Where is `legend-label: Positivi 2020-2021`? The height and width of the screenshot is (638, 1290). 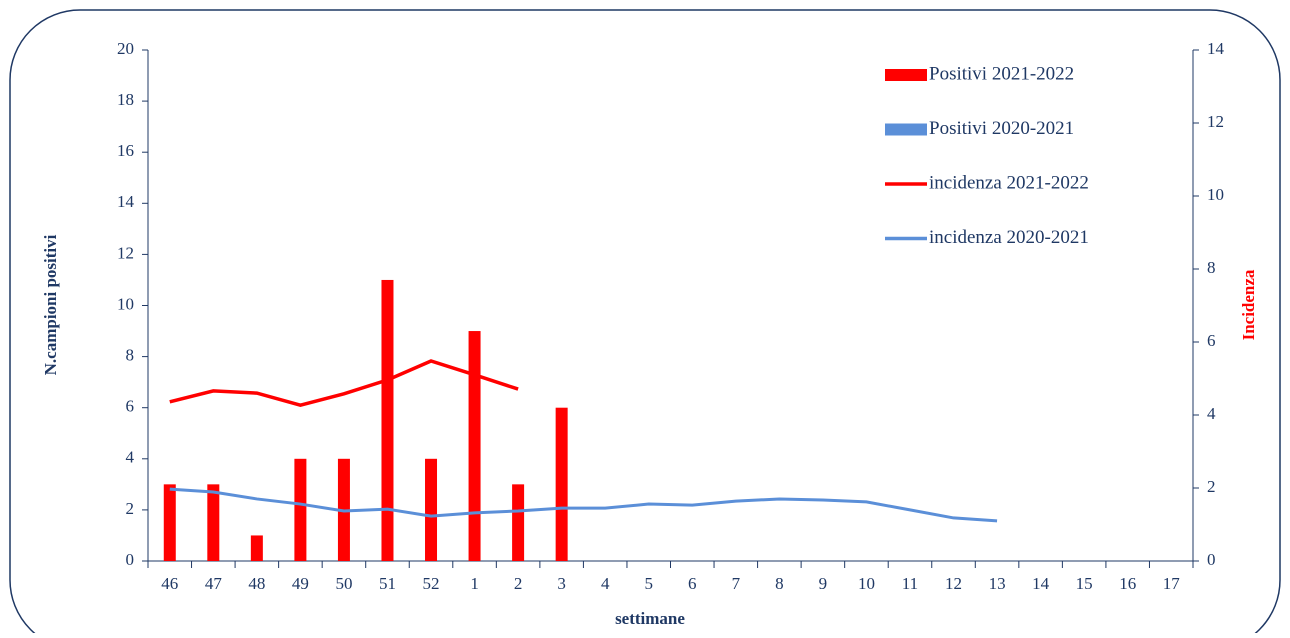 legend-label: Positivi 2020-2021 is located at coordinates (1001, 128).